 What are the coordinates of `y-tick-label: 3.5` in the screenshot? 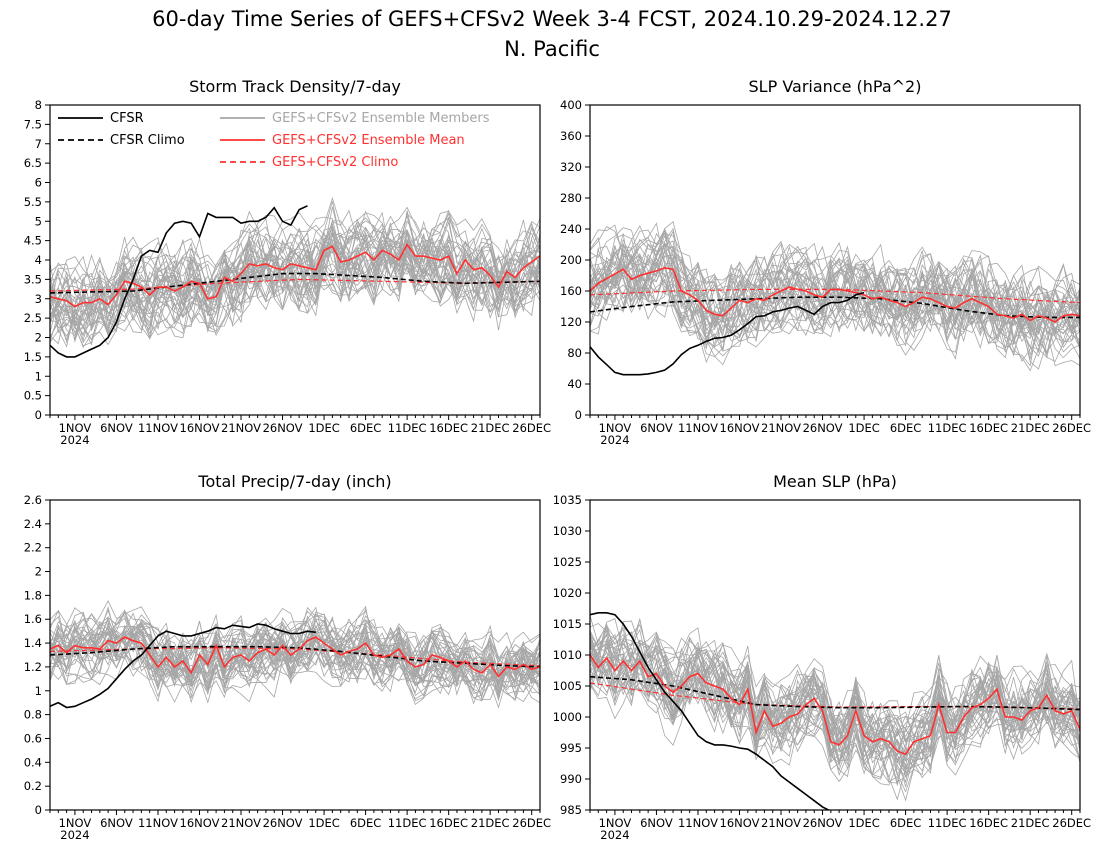 It's located at (33, 279).